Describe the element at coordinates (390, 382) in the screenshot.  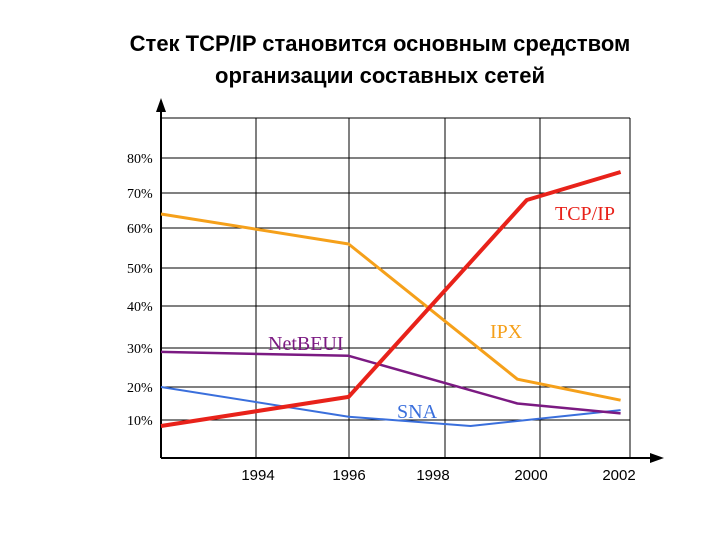
I see `series-line-netbeui` at that location.